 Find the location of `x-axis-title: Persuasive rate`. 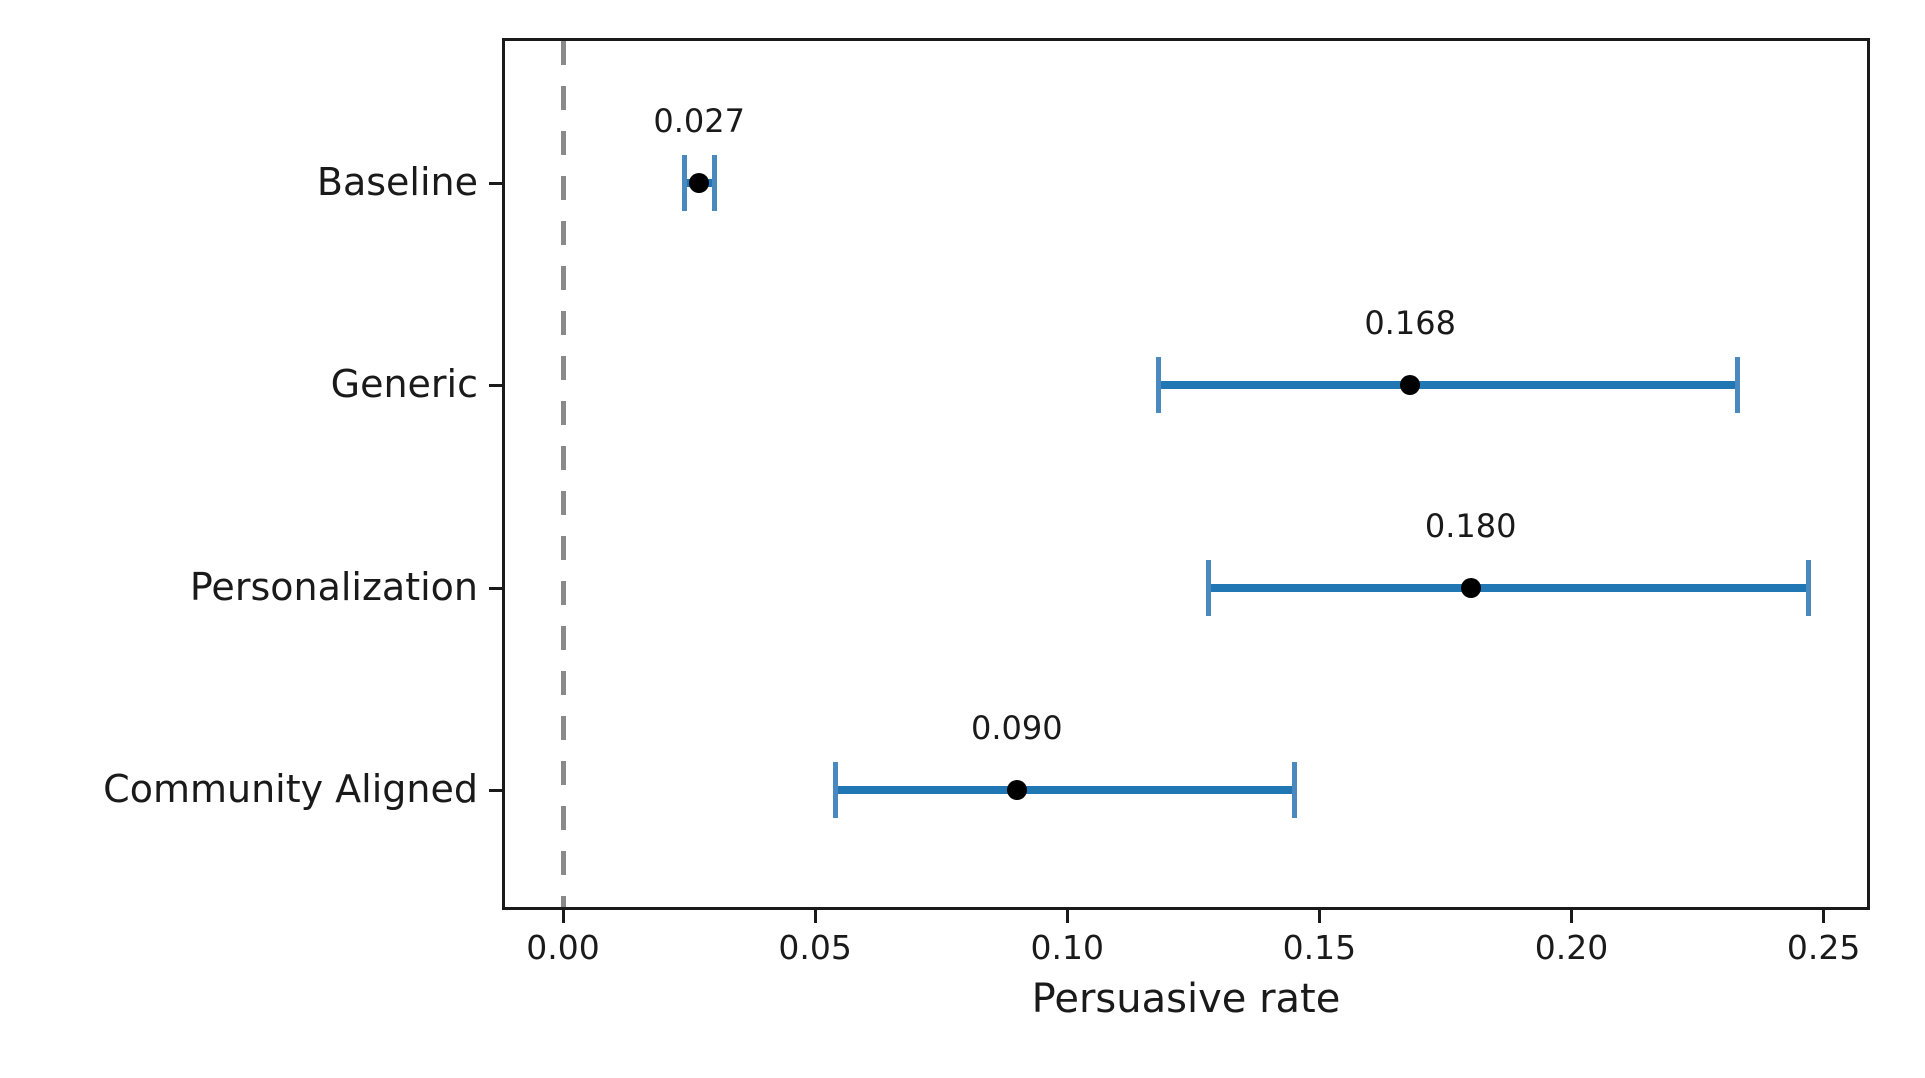

x-axis-title: Persuasive rate is located at coordinates (1186, 999).